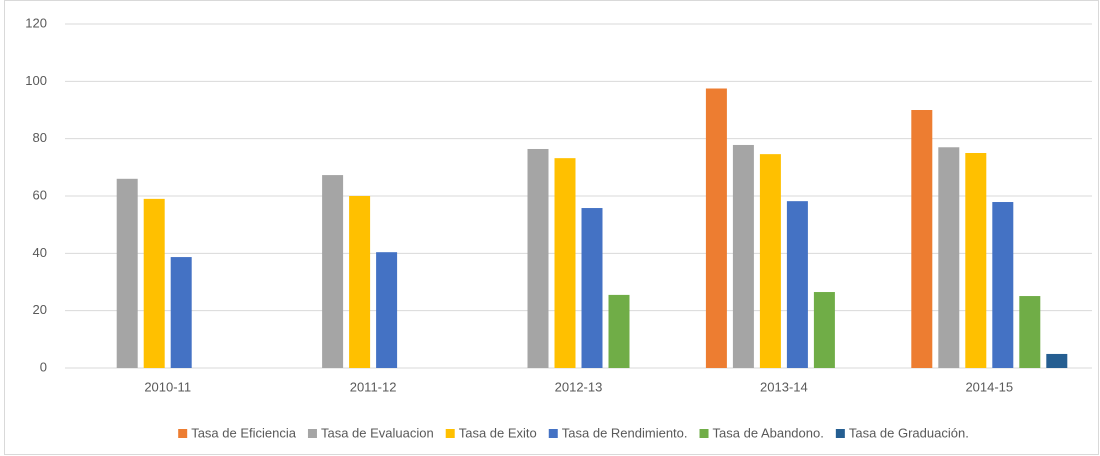 The height and width of the screenshot is (456, 1100). Describe the element at coordinates (40, 252) in the screenshot. I see `y-tick-label: 40` at that location.